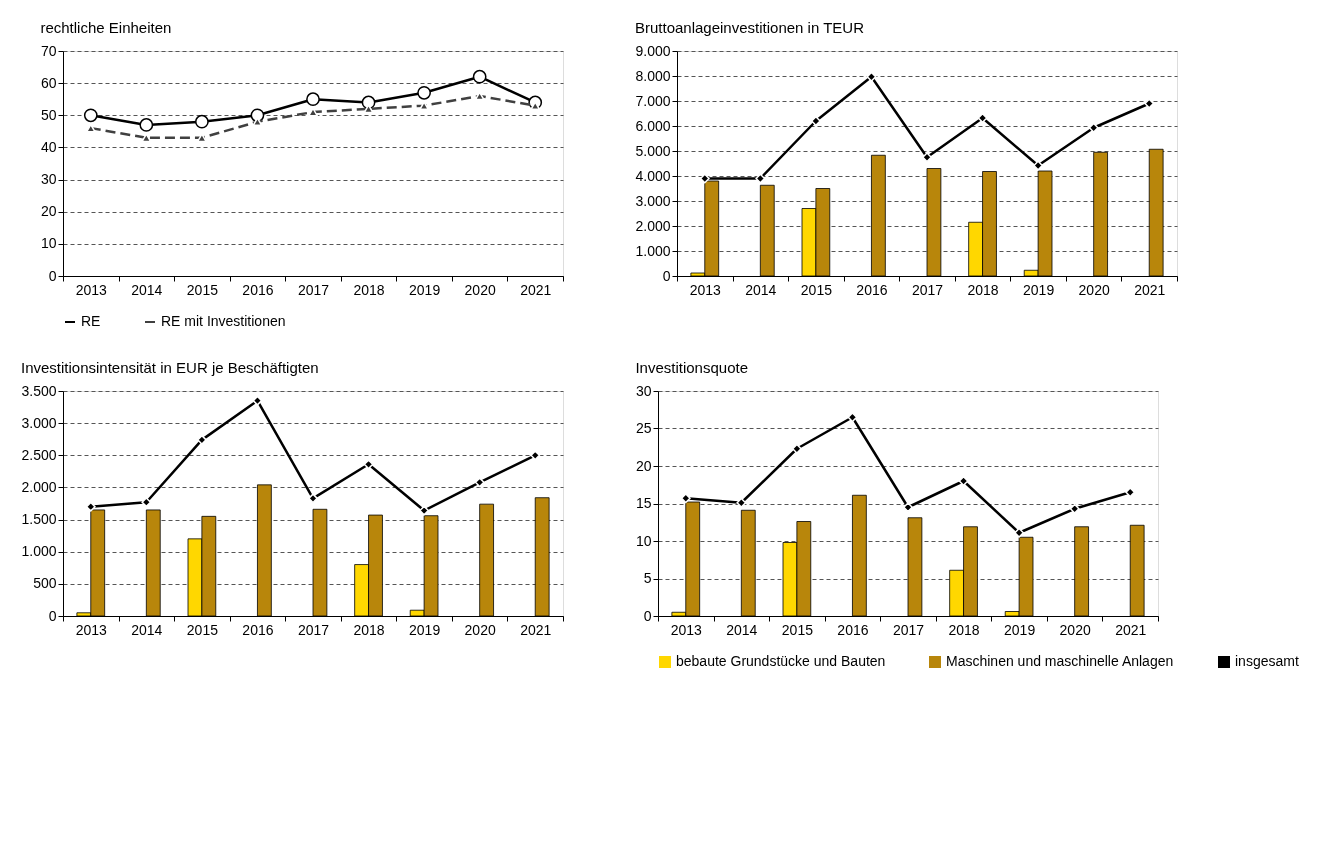  What do you see at coordinates (653, 125) in the screenshot?
I see `y-tick-label: 6.000` at bounding box center [653, 125].